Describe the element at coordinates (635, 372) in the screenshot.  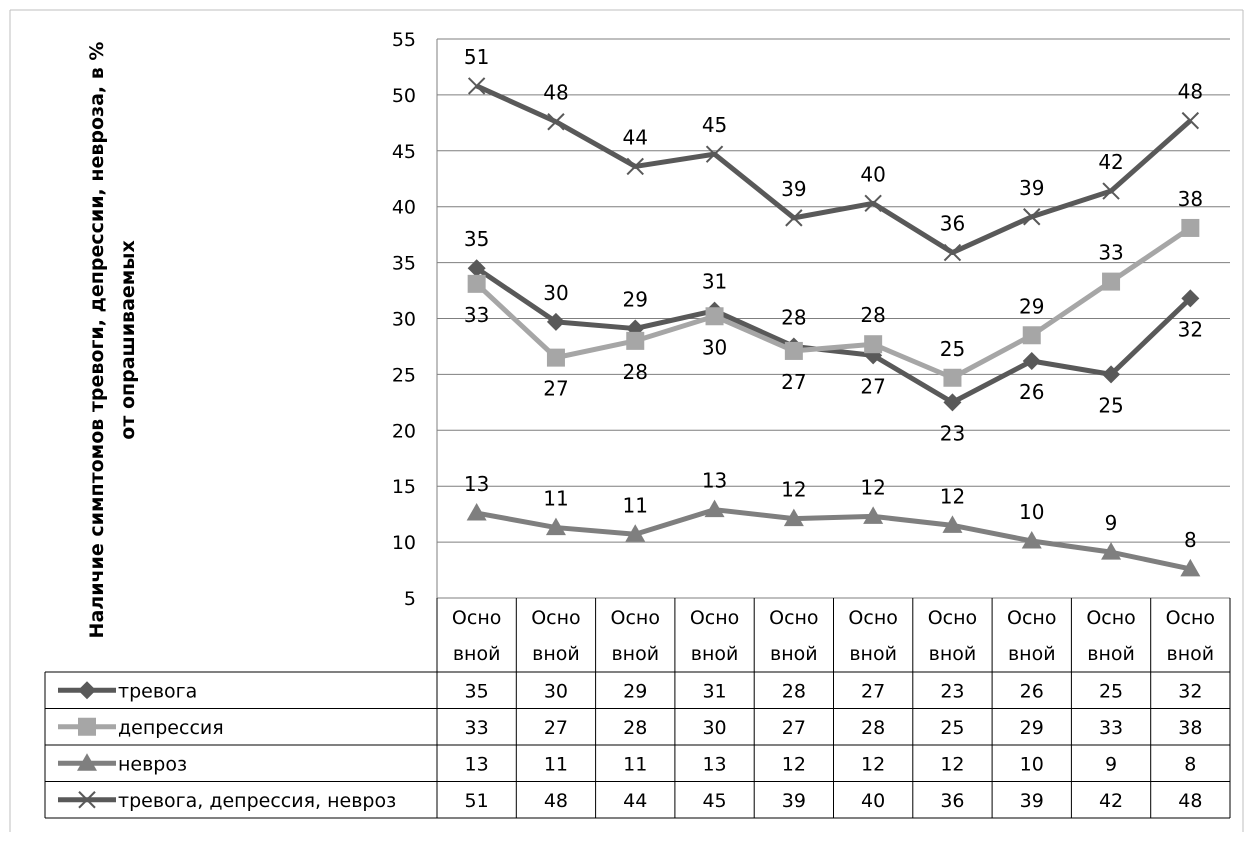
I see `data-label: 28` at that location.